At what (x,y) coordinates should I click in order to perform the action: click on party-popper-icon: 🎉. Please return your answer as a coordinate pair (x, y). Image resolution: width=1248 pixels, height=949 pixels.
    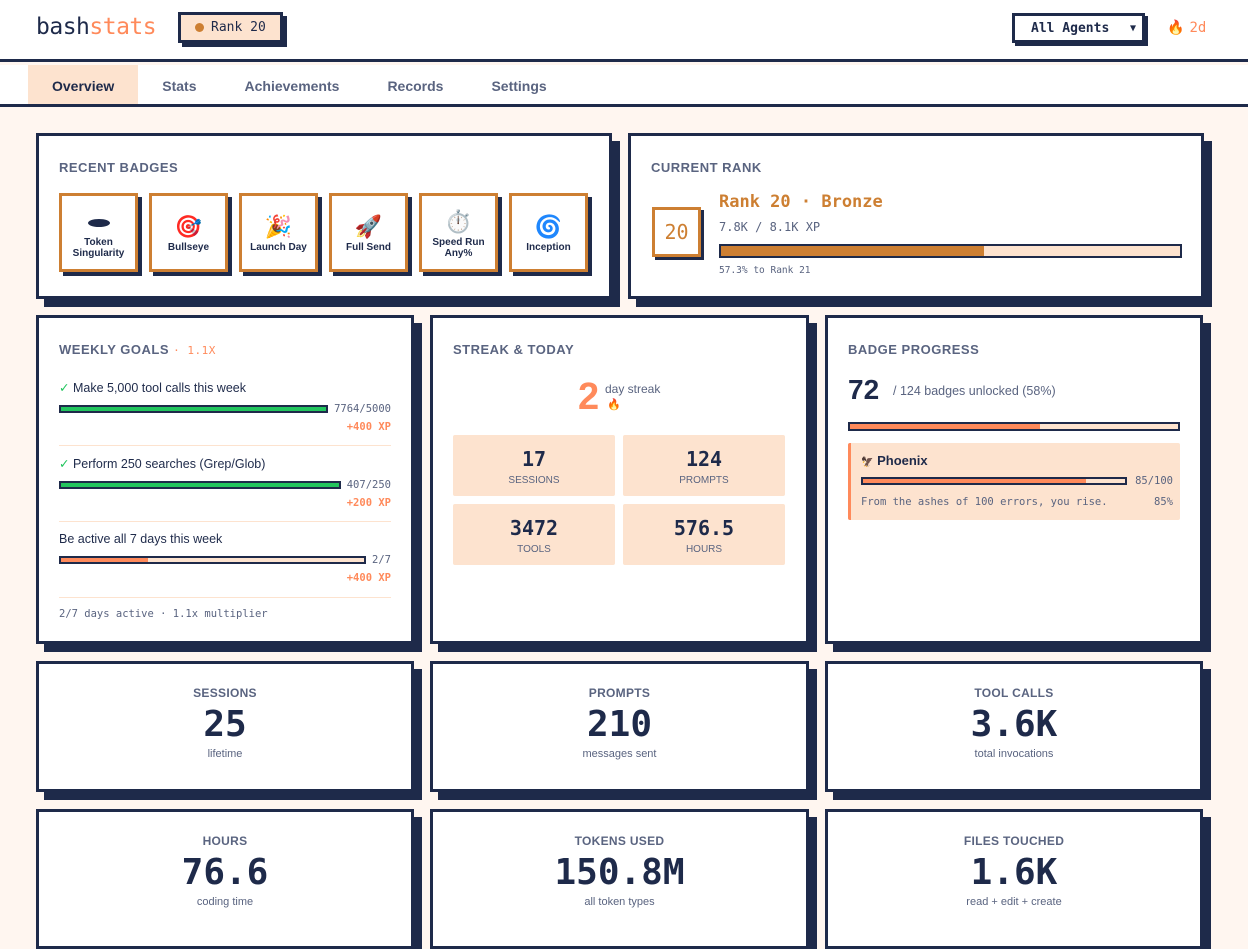
    Looking at the image, I should click on (278, 226).